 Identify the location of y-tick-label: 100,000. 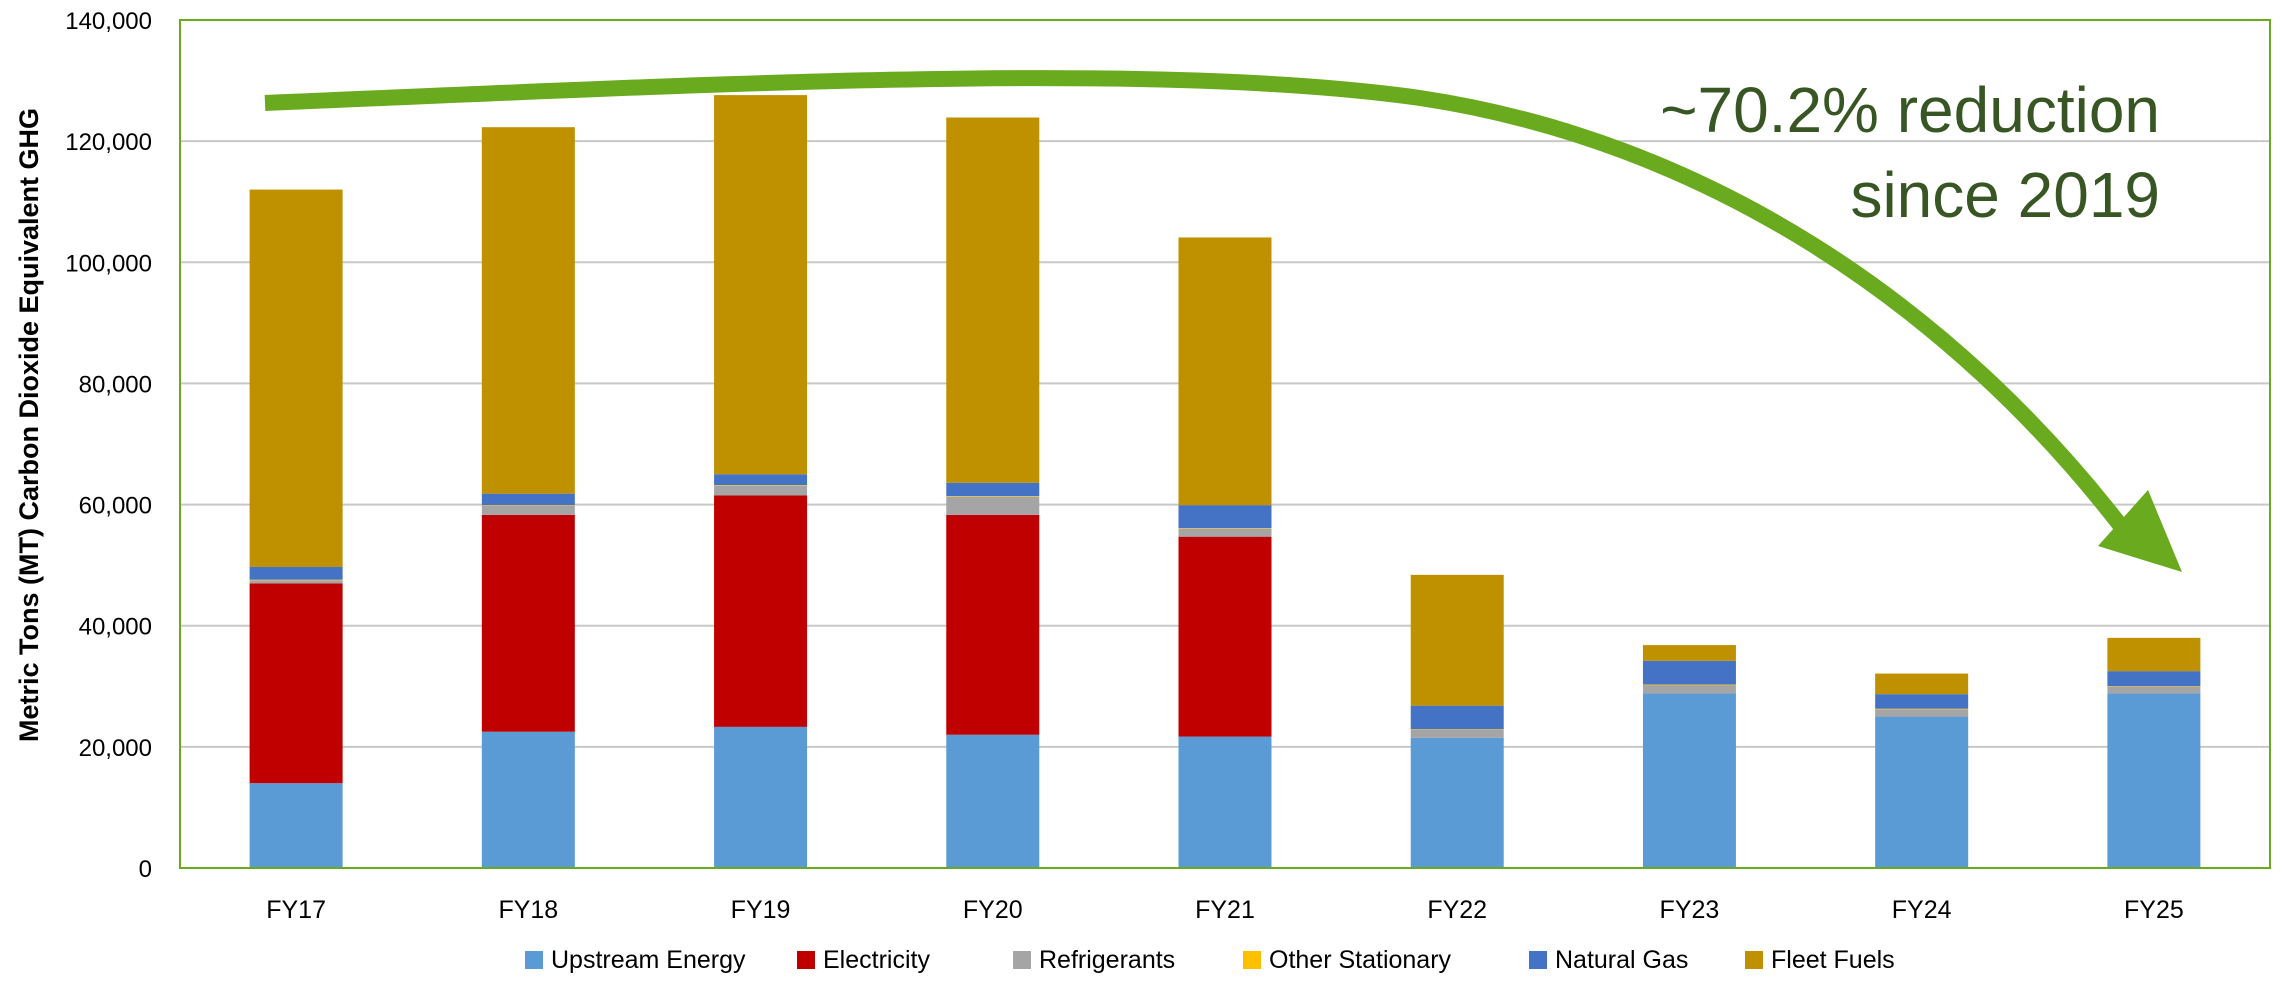
(108, 263).